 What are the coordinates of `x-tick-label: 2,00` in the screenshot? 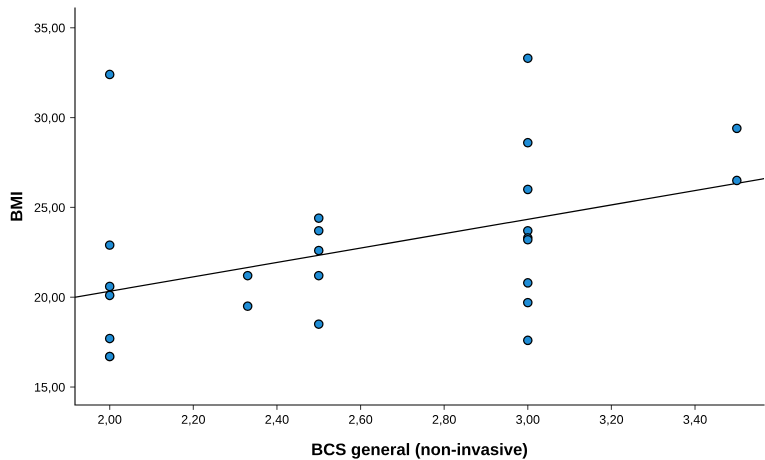 It's located at (110, 420).